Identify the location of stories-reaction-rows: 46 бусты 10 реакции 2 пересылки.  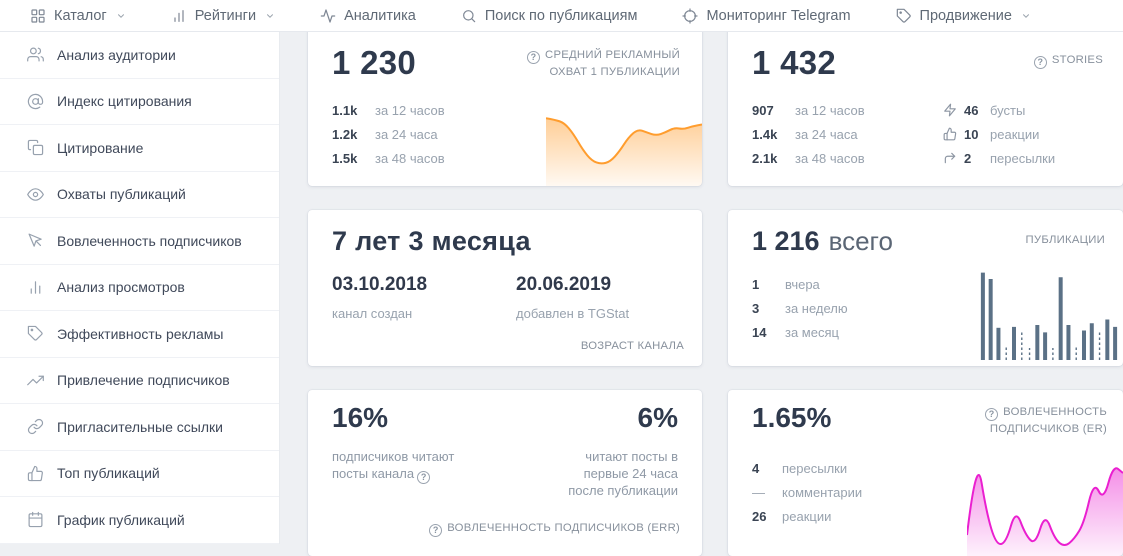
(999, 134).